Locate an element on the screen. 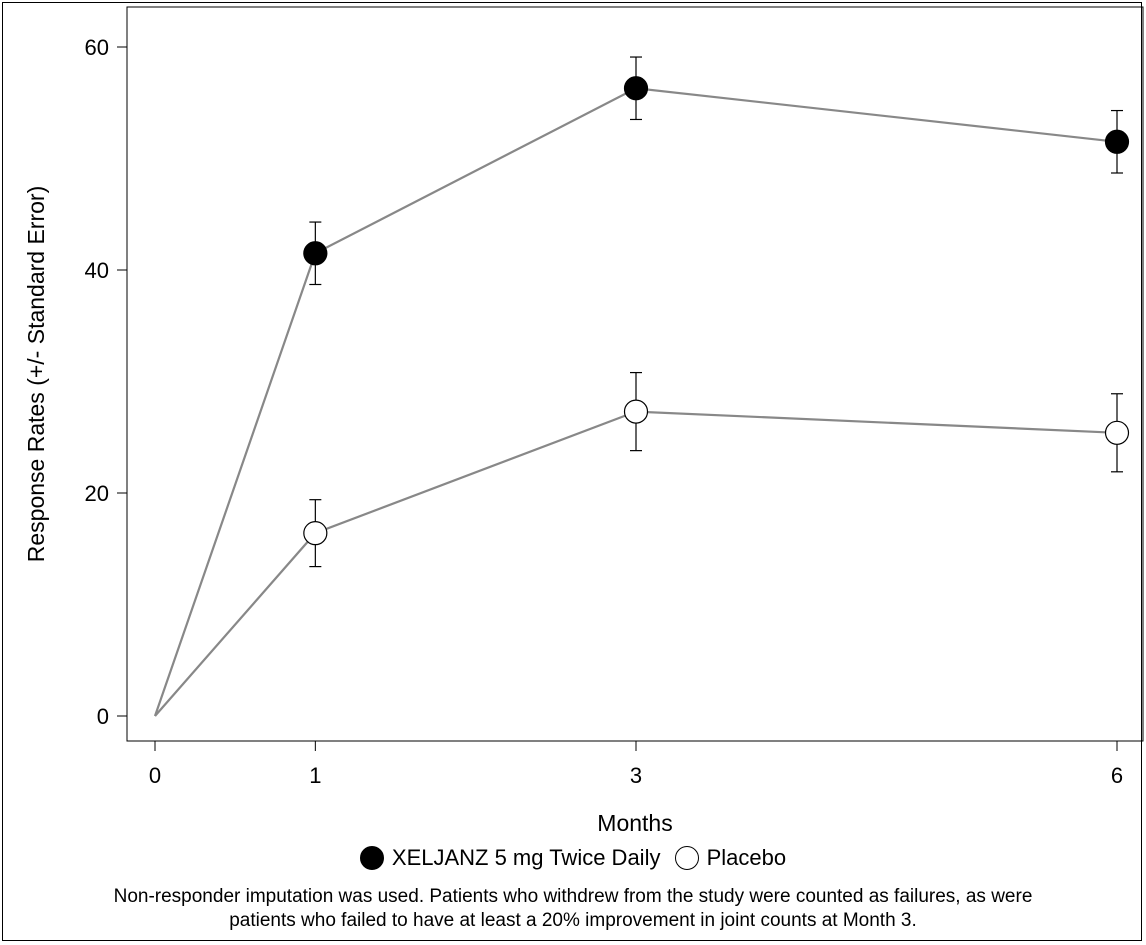  y-axis-title: Response Rates (+/- Standard Error) is located at coordinates (36, 374).